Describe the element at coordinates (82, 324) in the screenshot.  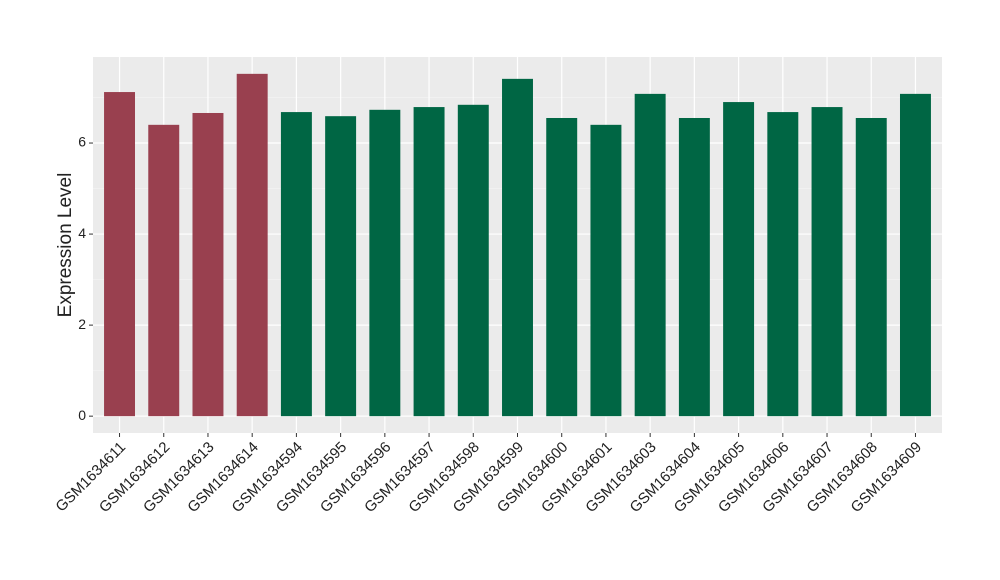
I see `y-tick-label: 2` at that location.